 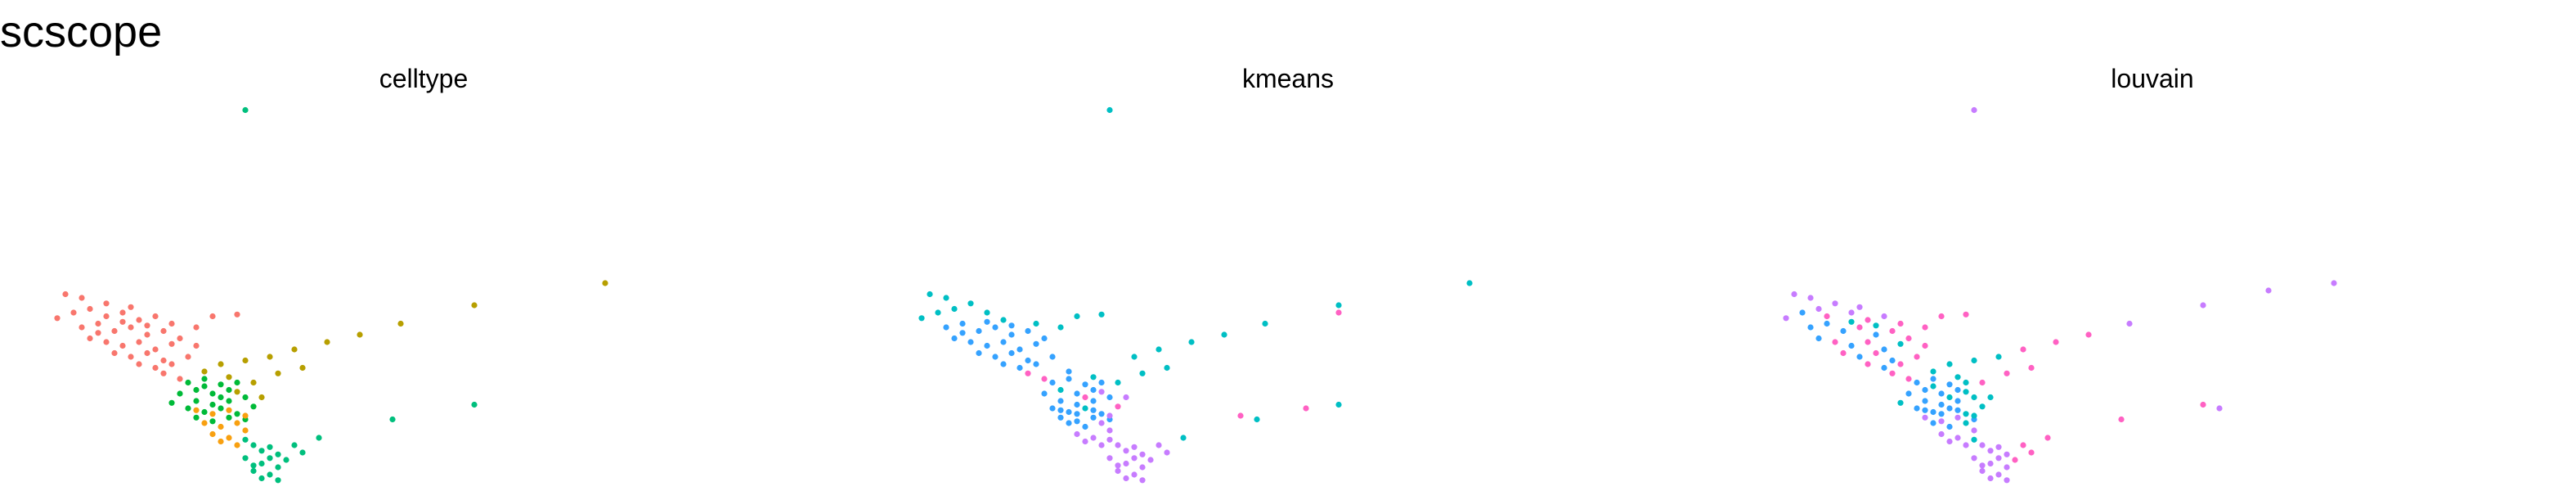 I want to click on page-title: scscope, so click(x=81, y=31).